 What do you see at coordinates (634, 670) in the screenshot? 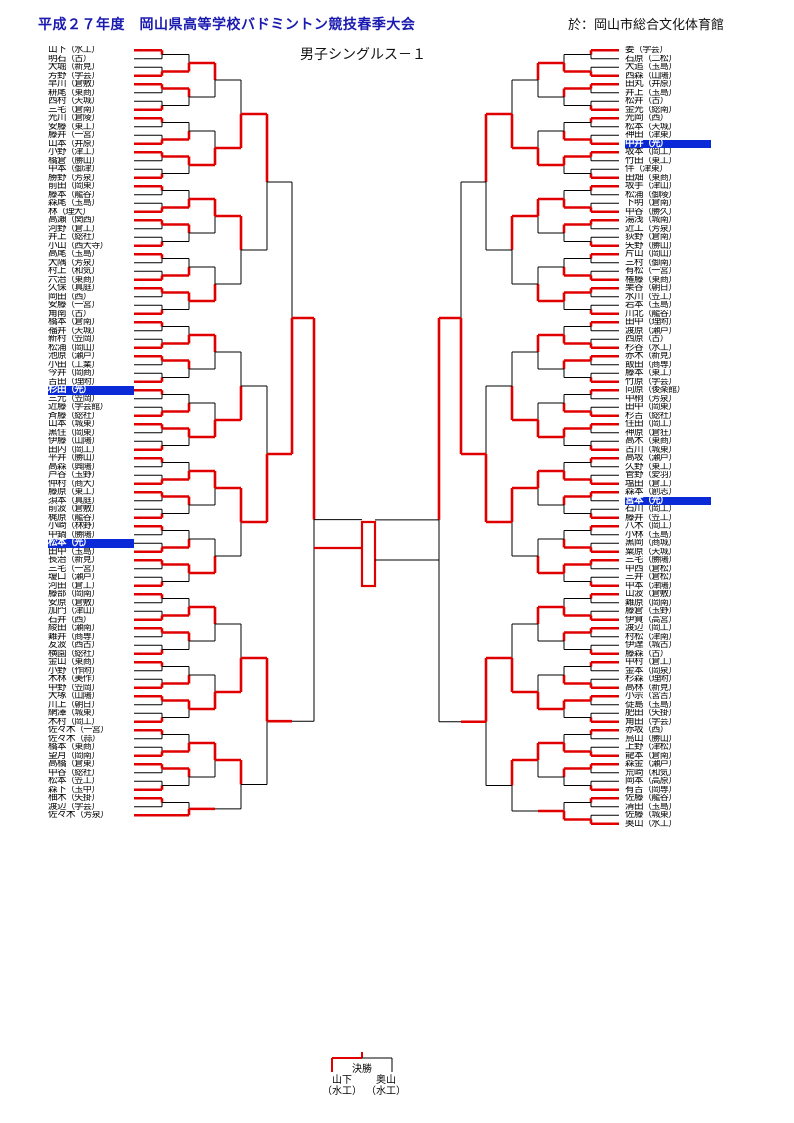
I see `player-name: 金本` at bounding box center [634, 670].